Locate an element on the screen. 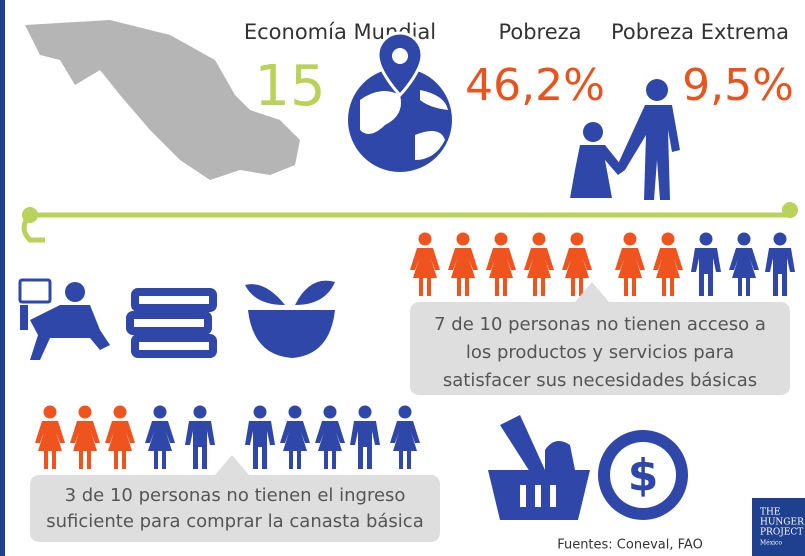  logo-line: PROJECT is located at coordinates (781, 533).